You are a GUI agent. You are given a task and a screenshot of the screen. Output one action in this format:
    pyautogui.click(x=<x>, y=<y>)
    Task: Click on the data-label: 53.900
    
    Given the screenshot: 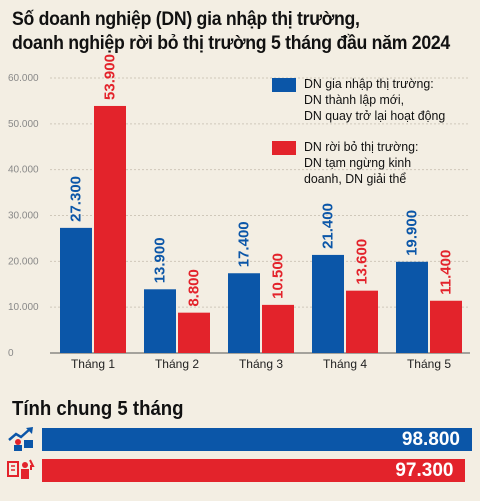 What is the action you would take?
    pyautogui.click(x=110, y=77)
    